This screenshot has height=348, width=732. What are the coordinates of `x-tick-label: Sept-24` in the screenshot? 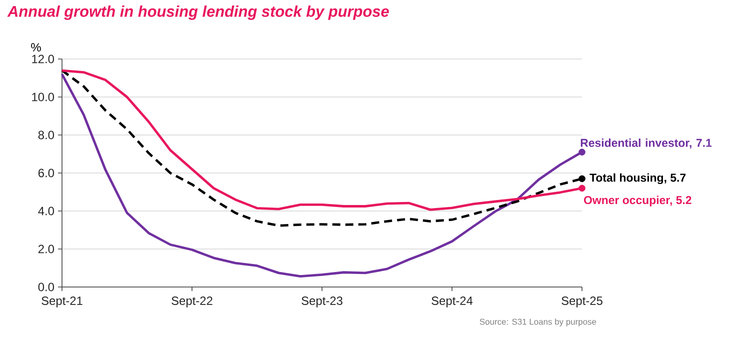 It's located at (452, 302).